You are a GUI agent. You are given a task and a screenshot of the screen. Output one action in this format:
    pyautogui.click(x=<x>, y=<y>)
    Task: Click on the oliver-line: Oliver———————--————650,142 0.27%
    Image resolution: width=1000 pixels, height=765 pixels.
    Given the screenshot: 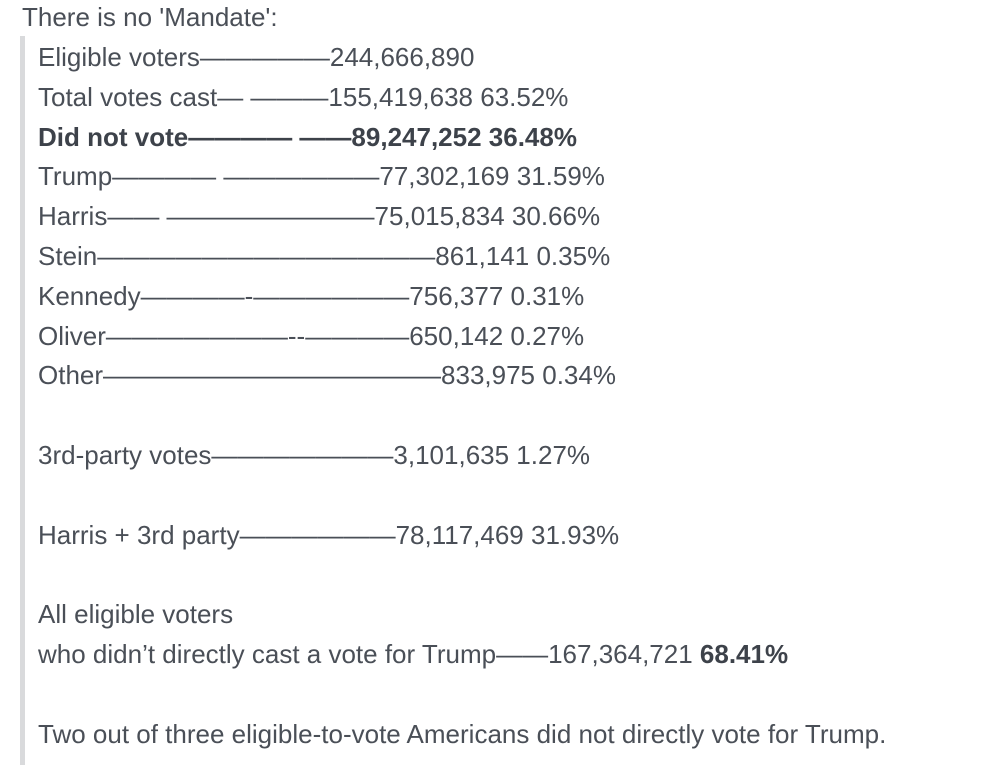 What is the action you would take?
    pyautogui.click(x=311, y=335)
    